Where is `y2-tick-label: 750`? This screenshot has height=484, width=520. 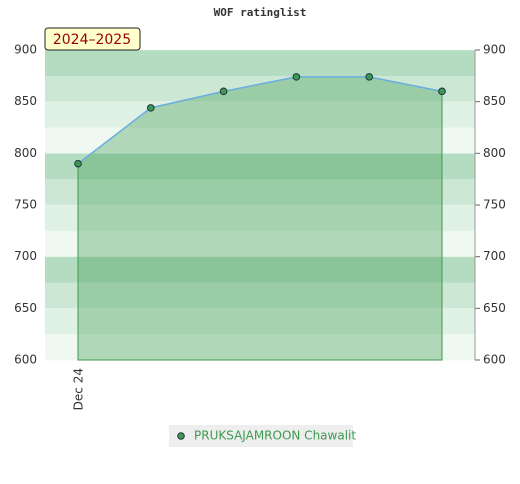
y2-tick-label: 750 is located at coordinates (494, 205).